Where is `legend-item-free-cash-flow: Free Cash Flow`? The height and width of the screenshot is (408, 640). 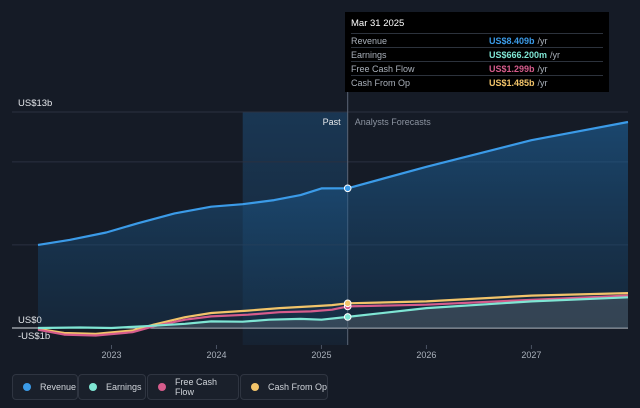
legend-item-free-cash-flow: Free Cash Flow is located at coordinates (193, 387).